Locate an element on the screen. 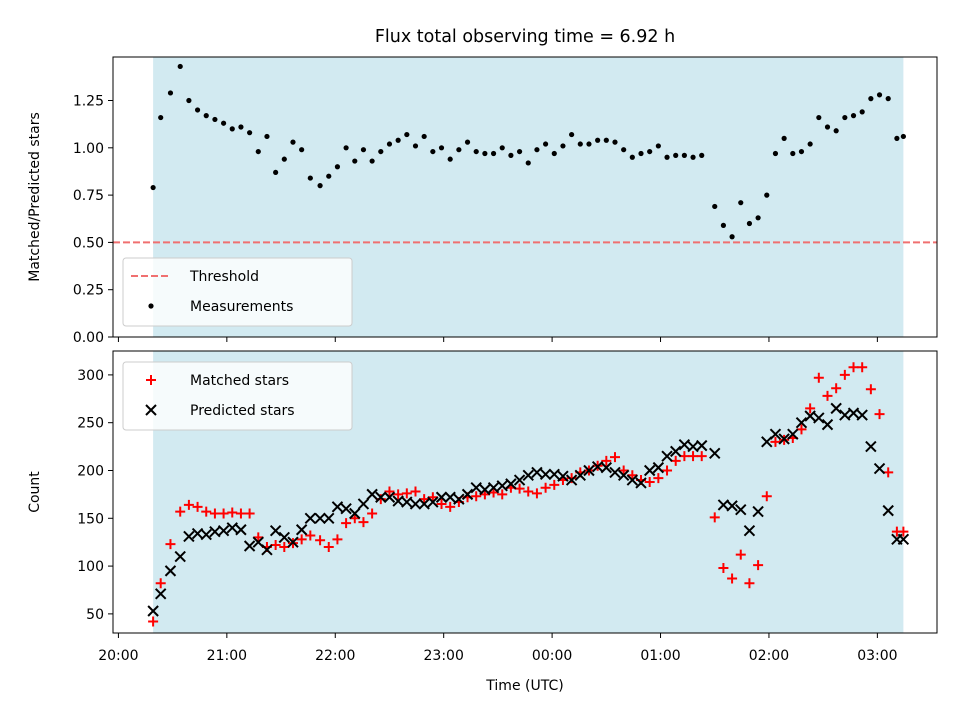 This screenshot has width=960, height=724. chart-title: Flux total observing time = 6.92 h is located at coordinates (525, 37).